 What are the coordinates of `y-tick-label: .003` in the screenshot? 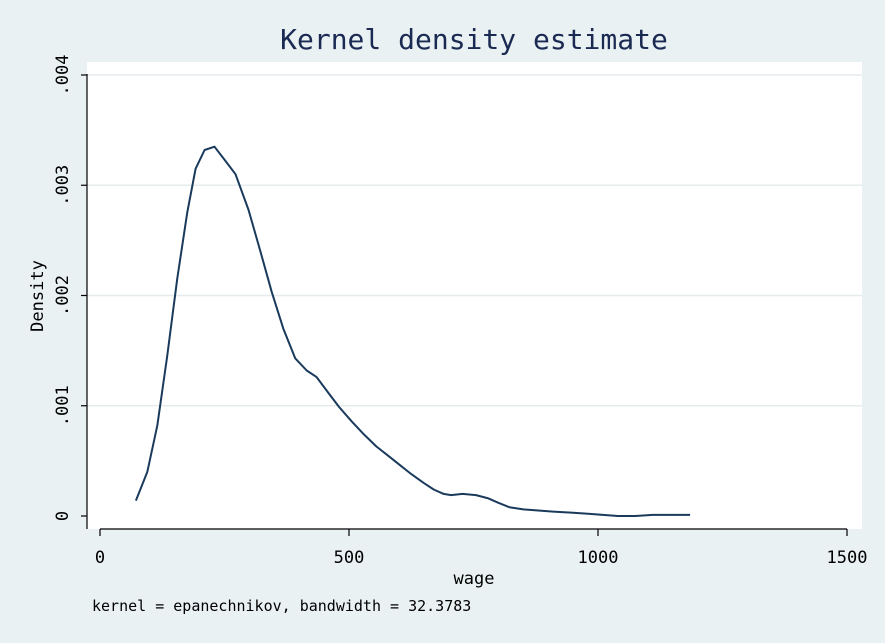 It's located at (63, 185).